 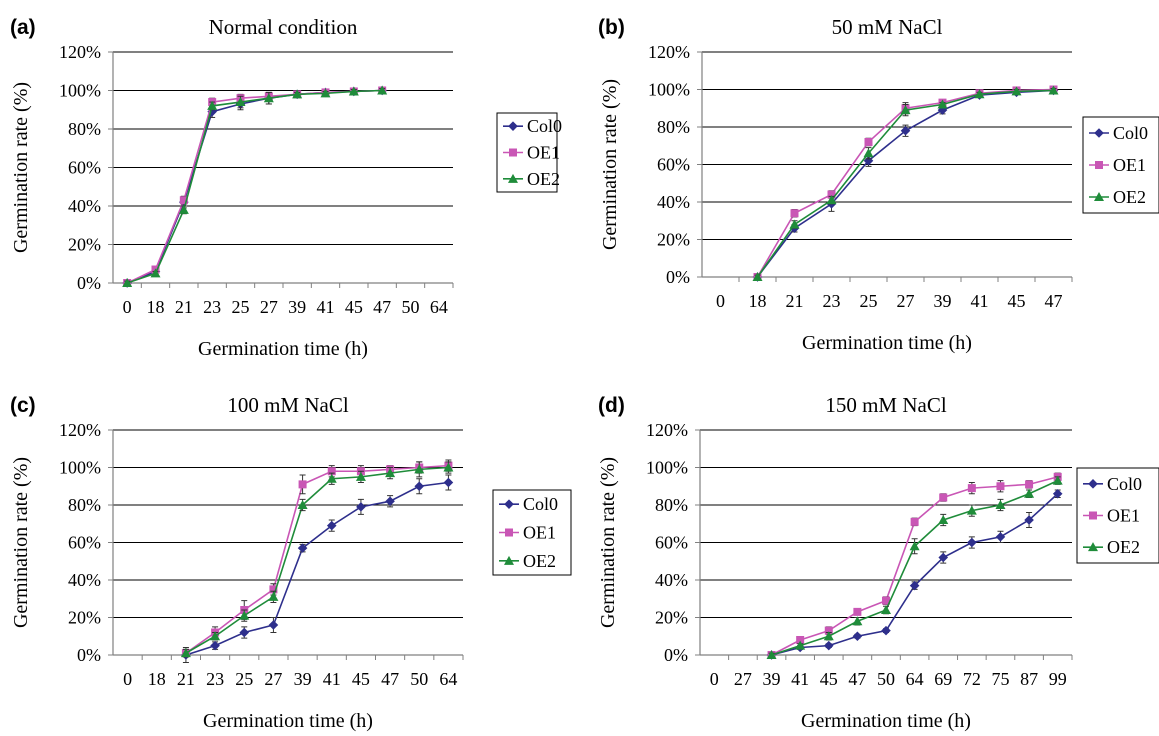 I want to click on panel-label: (b), so click(x=611, y=27).